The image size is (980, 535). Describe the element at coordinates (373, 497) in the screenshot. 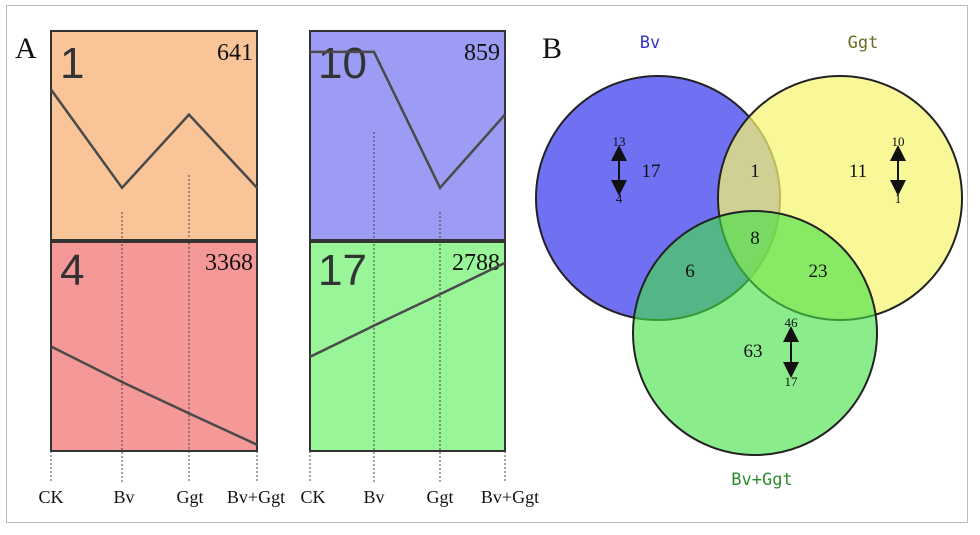

I see `x-label-bv-right: Bv` at that location.